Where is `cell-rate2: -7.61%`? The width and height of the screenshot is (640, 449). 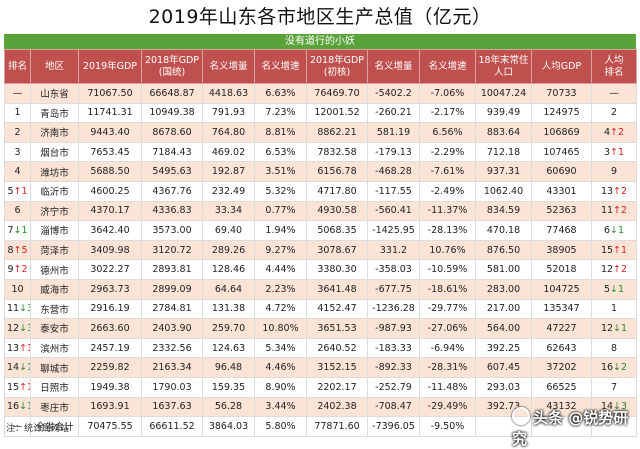
cell-rate2: -7.61% is located at coordinates (447, 171).